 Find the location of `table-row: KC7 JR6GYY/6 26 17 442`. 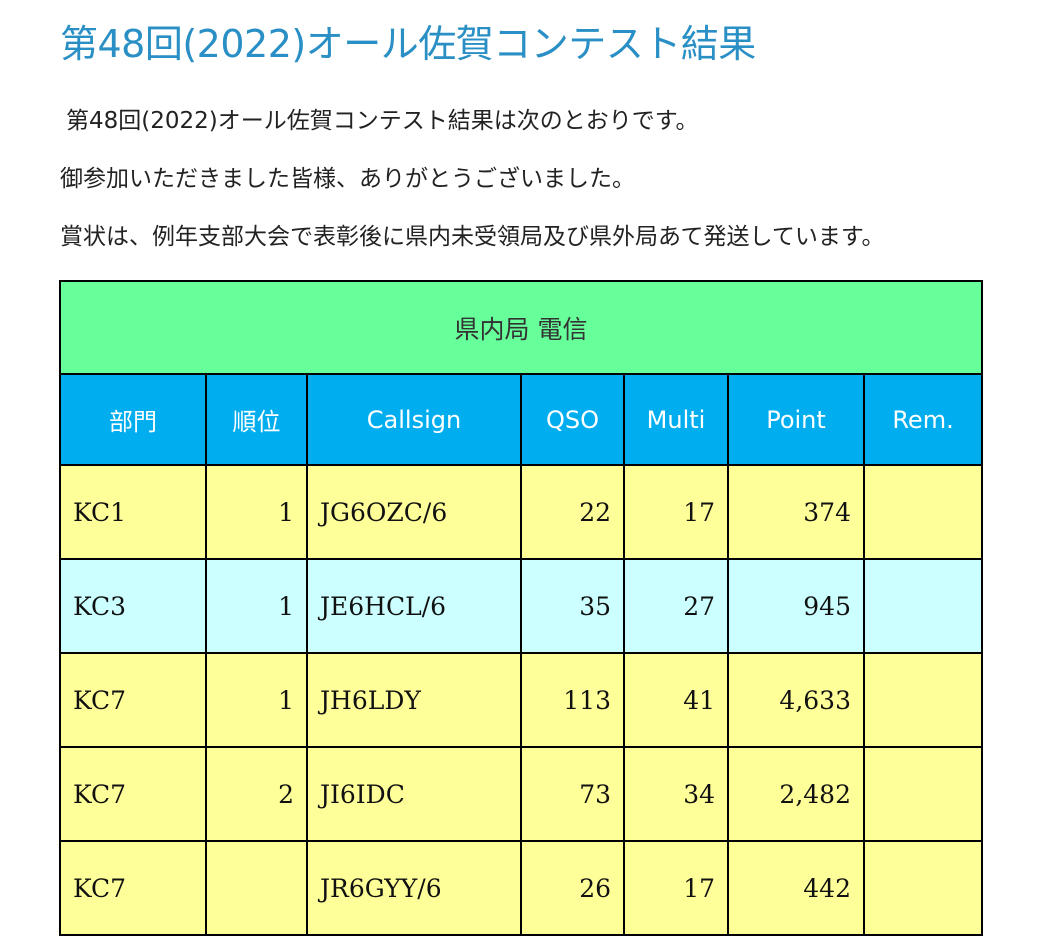

table-row: KC7 JR6GYY/6 26 17 442 is located at coordinates (521, 888).